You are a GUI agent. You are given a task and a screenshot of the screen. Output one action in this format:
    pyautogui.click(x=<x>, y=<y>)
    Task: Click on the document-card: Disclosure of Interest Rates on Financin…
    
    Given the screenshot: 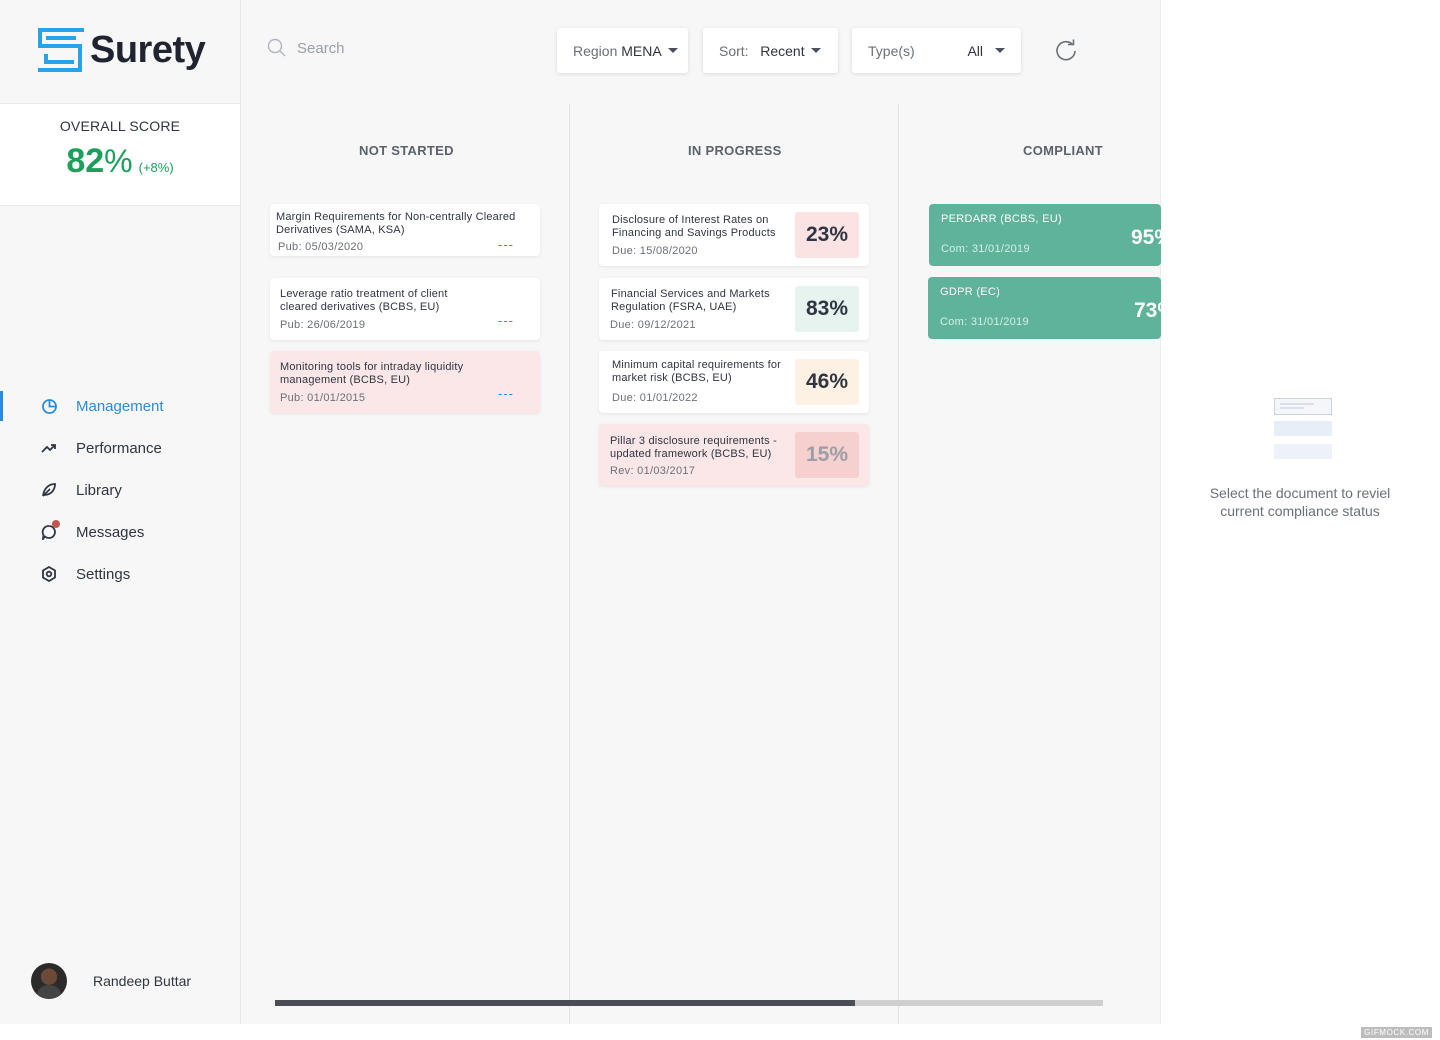 What is the action you would take?
    pyautogui.click(x=734, y=235)
    